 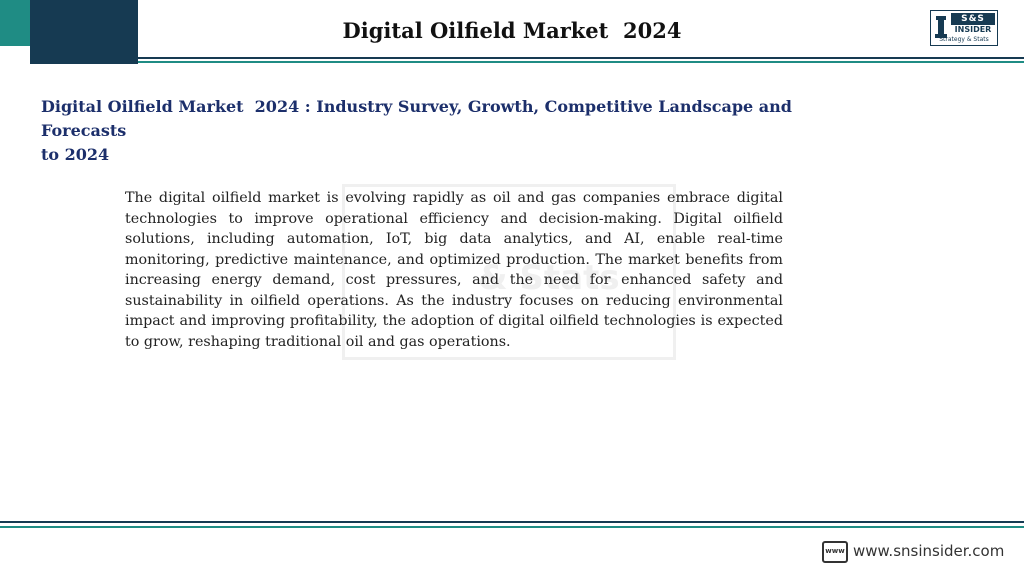 I want to click on web-icon-label: www, so click(x=835, y=551).